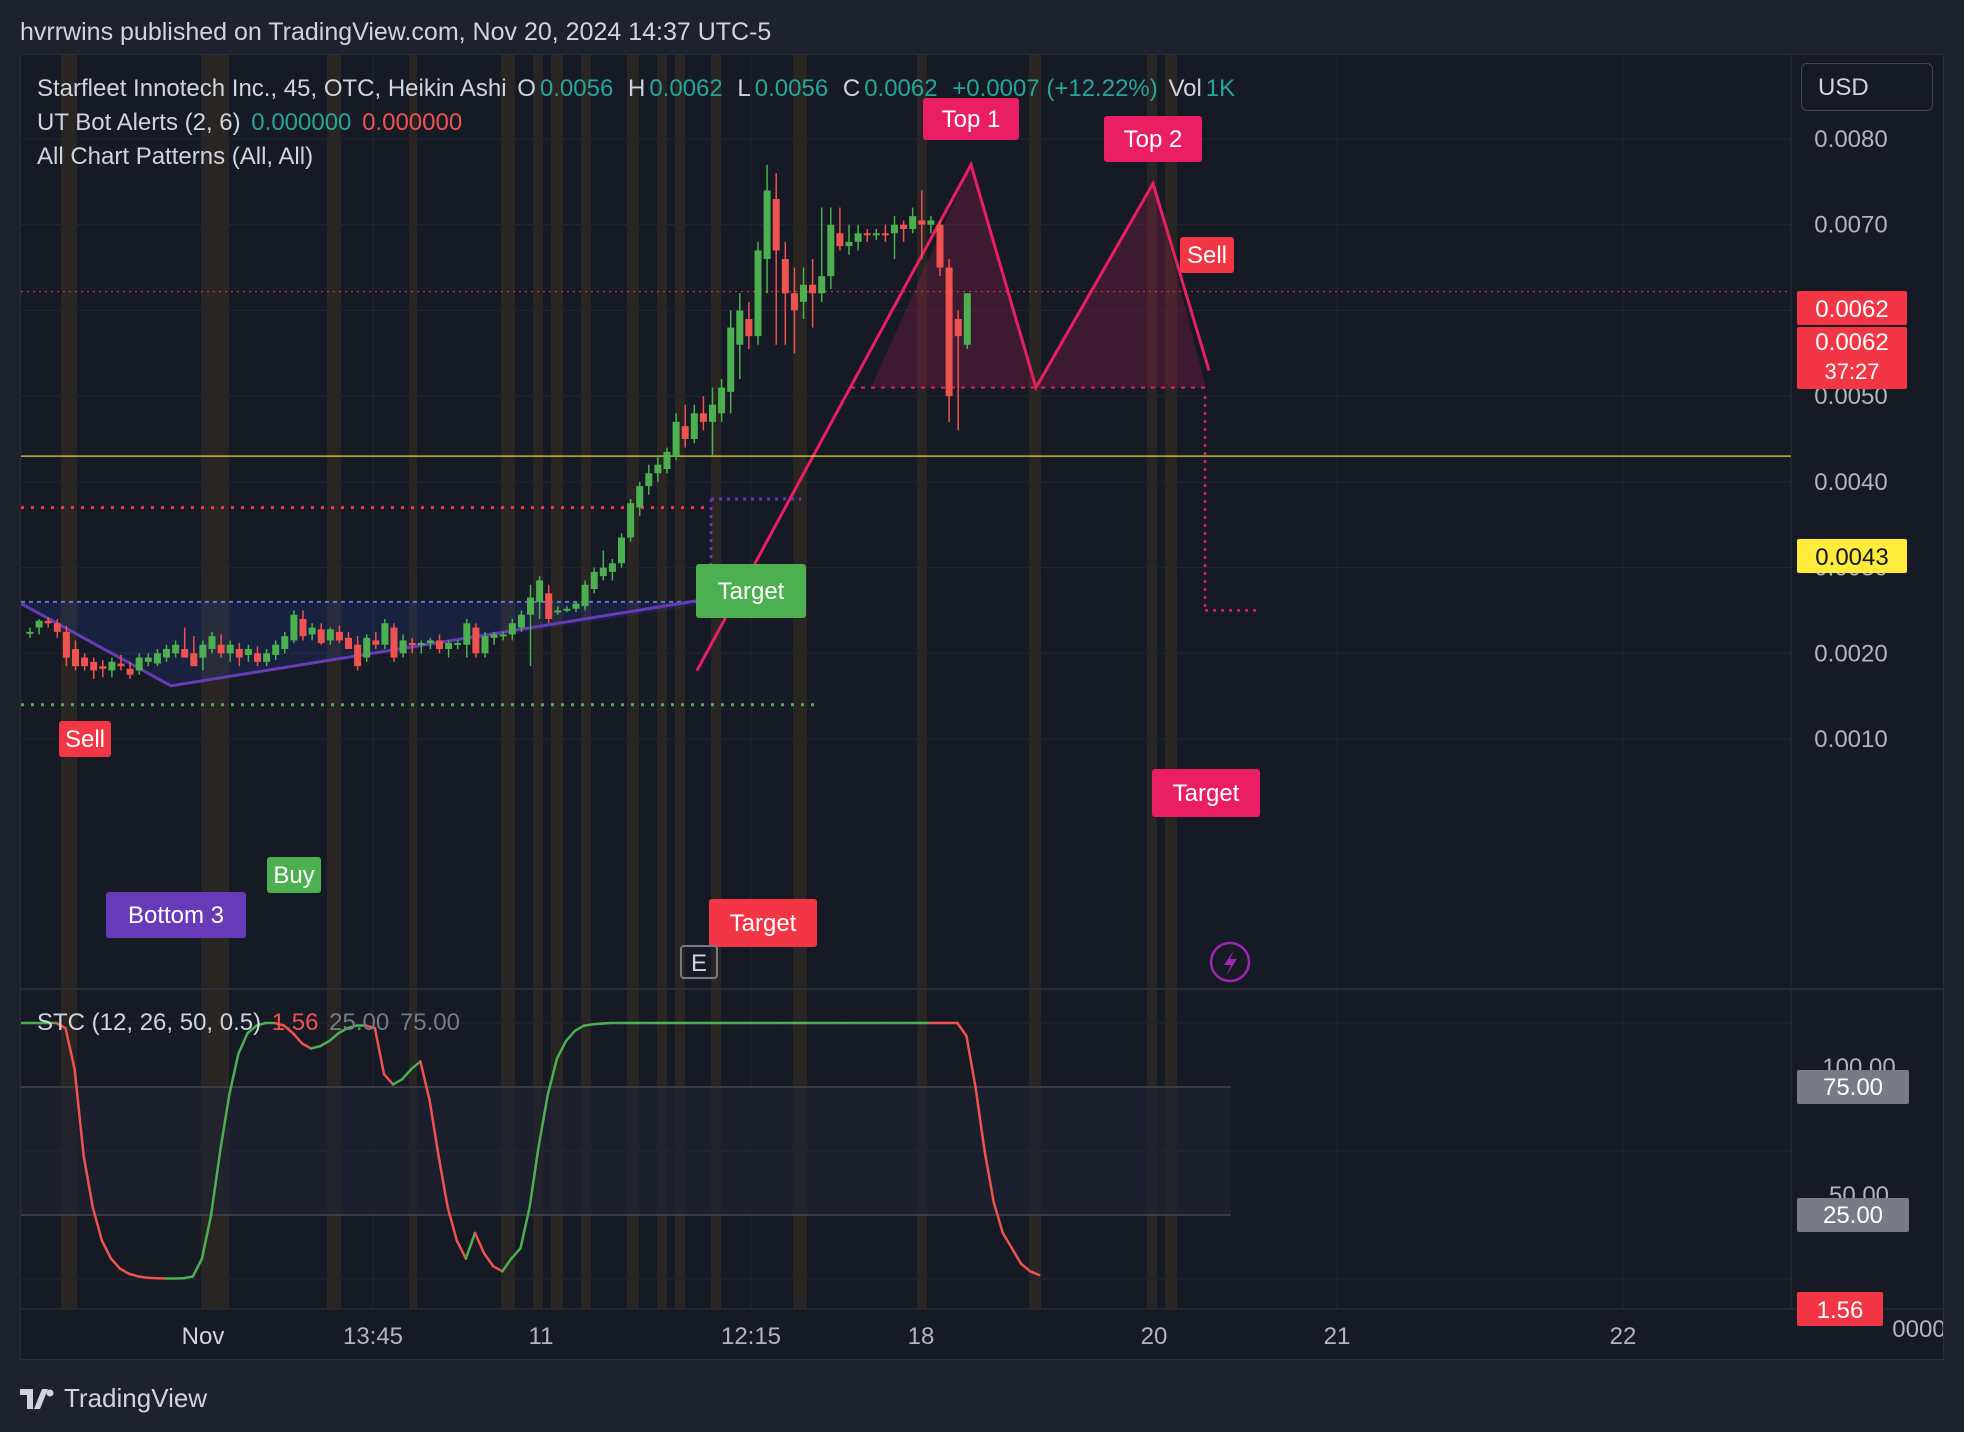 Image resolution: width=1964 pixels, height=1432 pixels. What do you see at coordinates (136, 1398) in the screenshot?
I see `footer-brand: TradingView` at bounding box center [136, 1398].